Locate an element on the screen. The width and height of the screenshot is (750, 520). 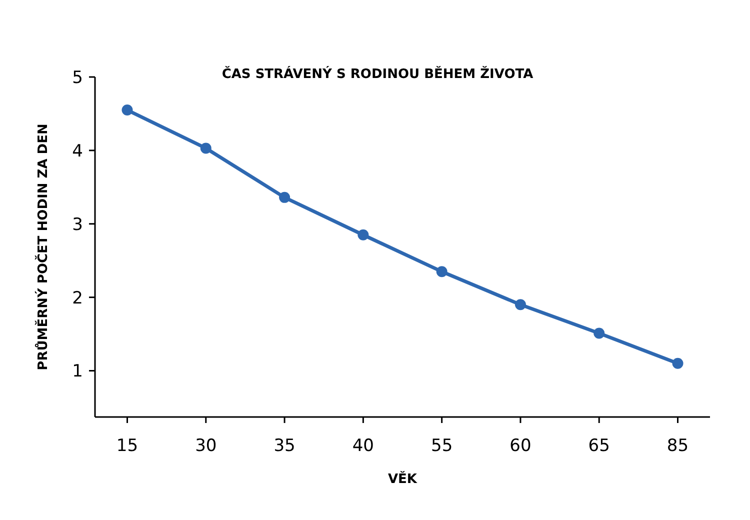
x-tick-label: 55 is located at coordinates (442, 446).